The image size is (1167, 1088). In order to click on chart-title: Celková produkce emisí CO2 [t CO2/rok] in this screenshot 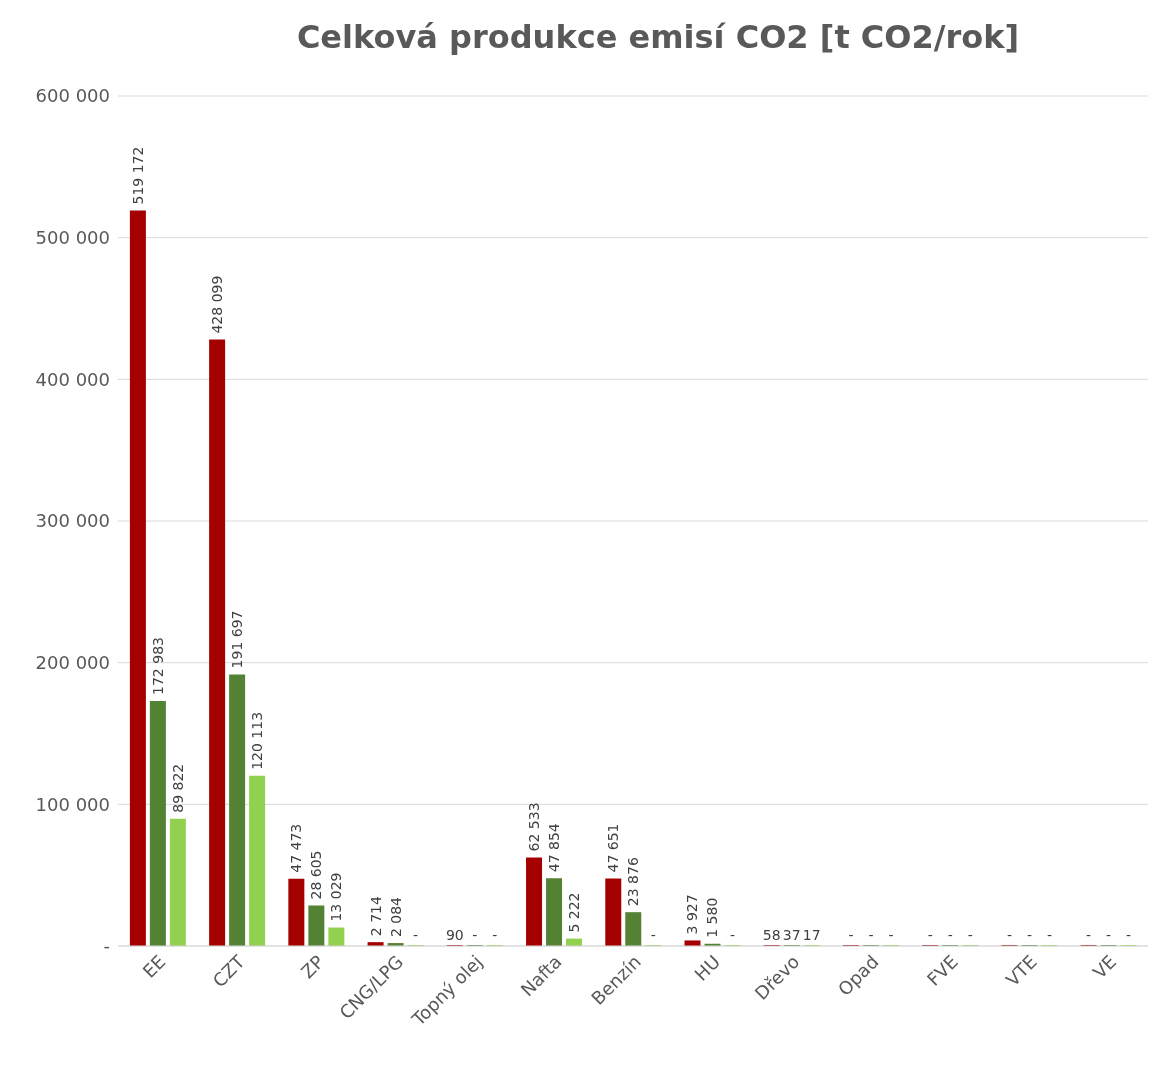, I will do `click(658, 37)`.